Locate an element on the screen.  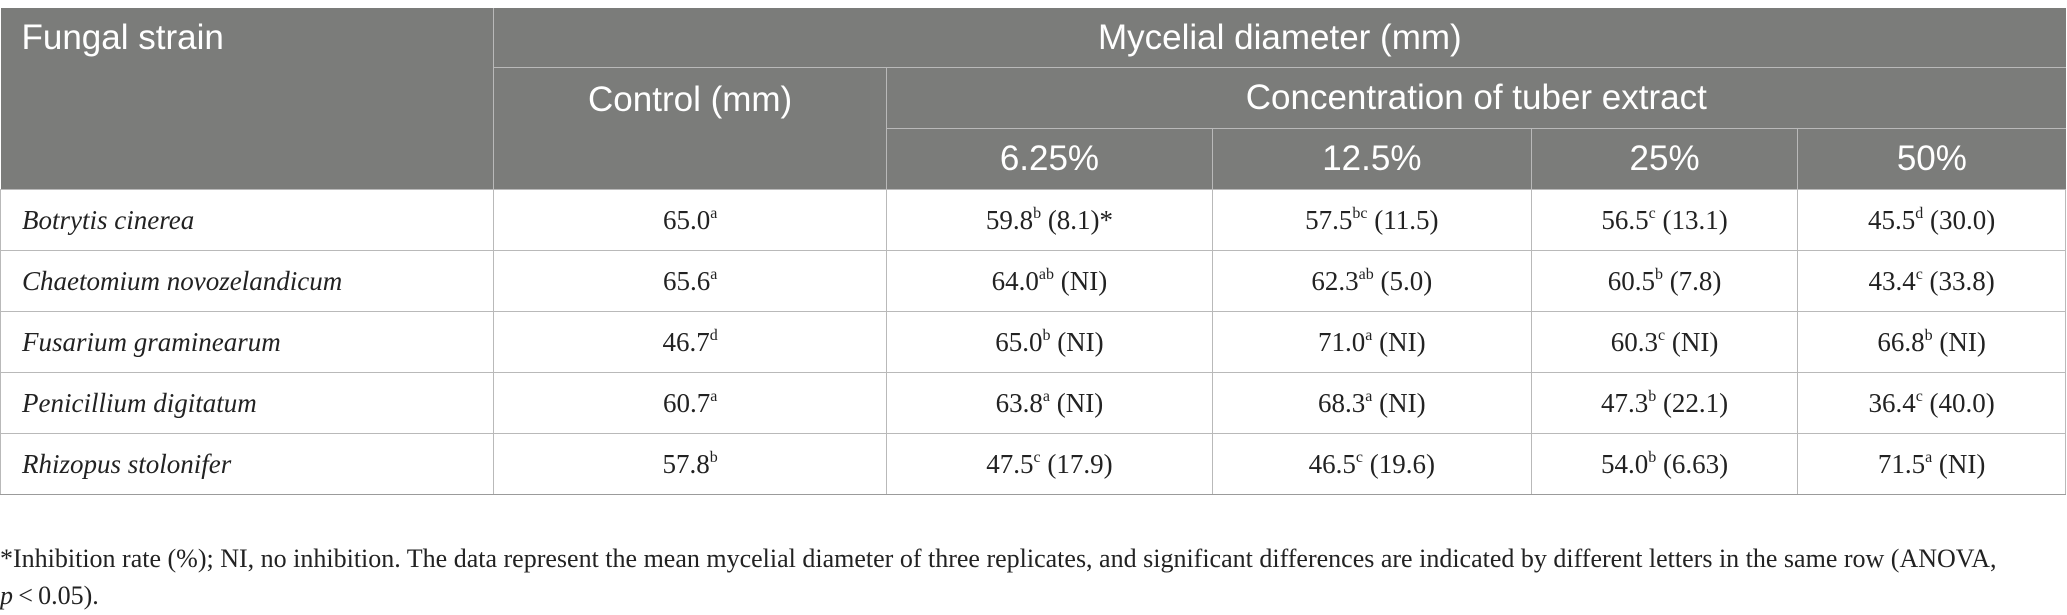
cell-value: 65.6 is located at coordinates (686, 280).